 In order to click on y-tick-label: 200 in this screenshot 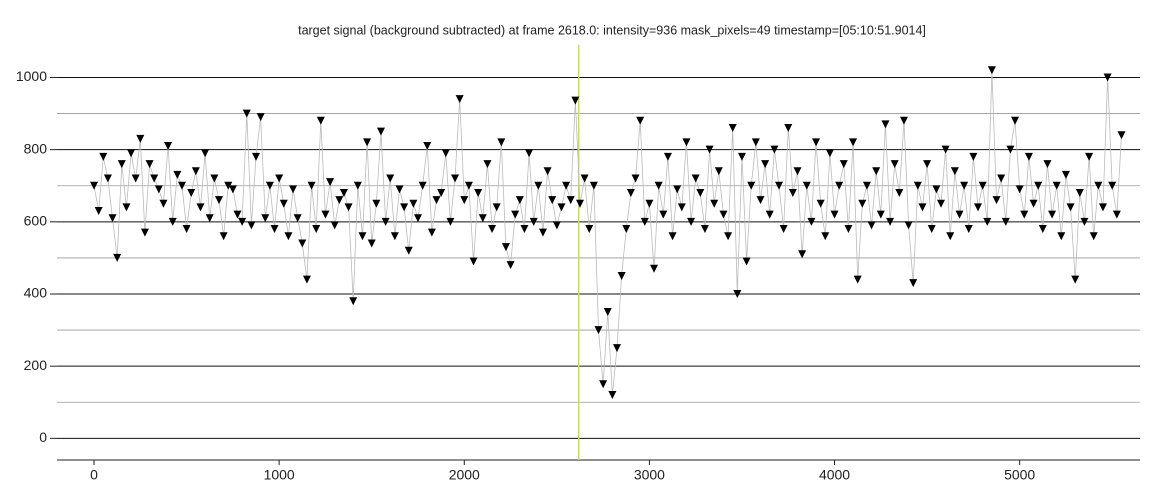, I will do `click(36, 365)`.